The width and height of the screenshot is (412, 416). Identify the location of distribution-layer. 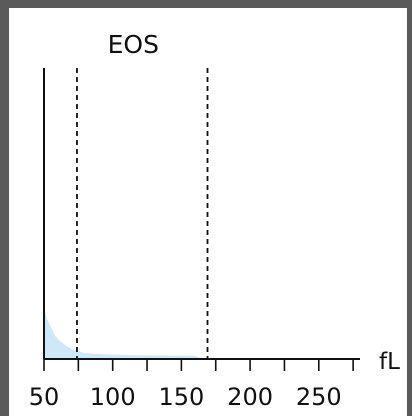
(123, 334).